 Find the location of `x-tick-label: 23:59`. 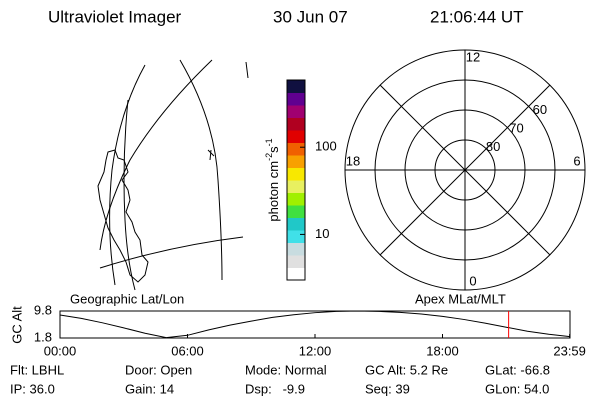

x-tick-label: 23:59 is located at coordinates (569, 350).